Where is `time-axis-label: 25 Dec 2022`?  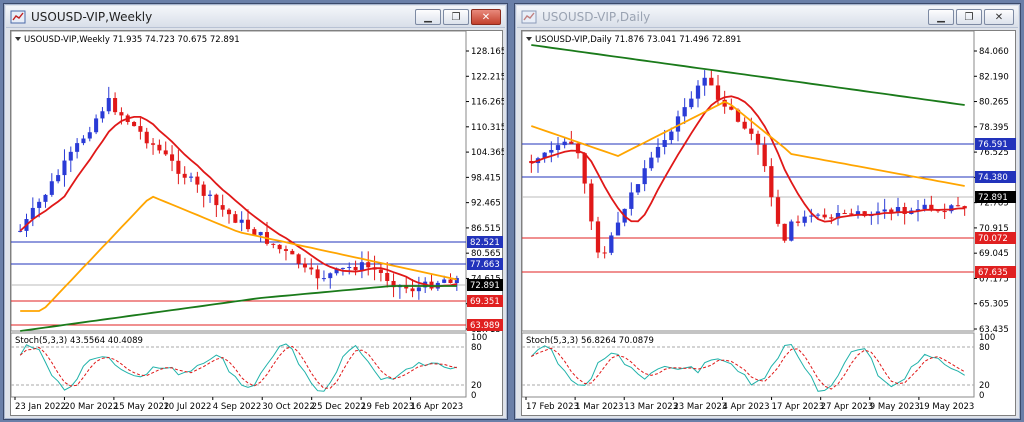 time-axis-label: 25 Dec 2022 is located at coordinates (339, 407).